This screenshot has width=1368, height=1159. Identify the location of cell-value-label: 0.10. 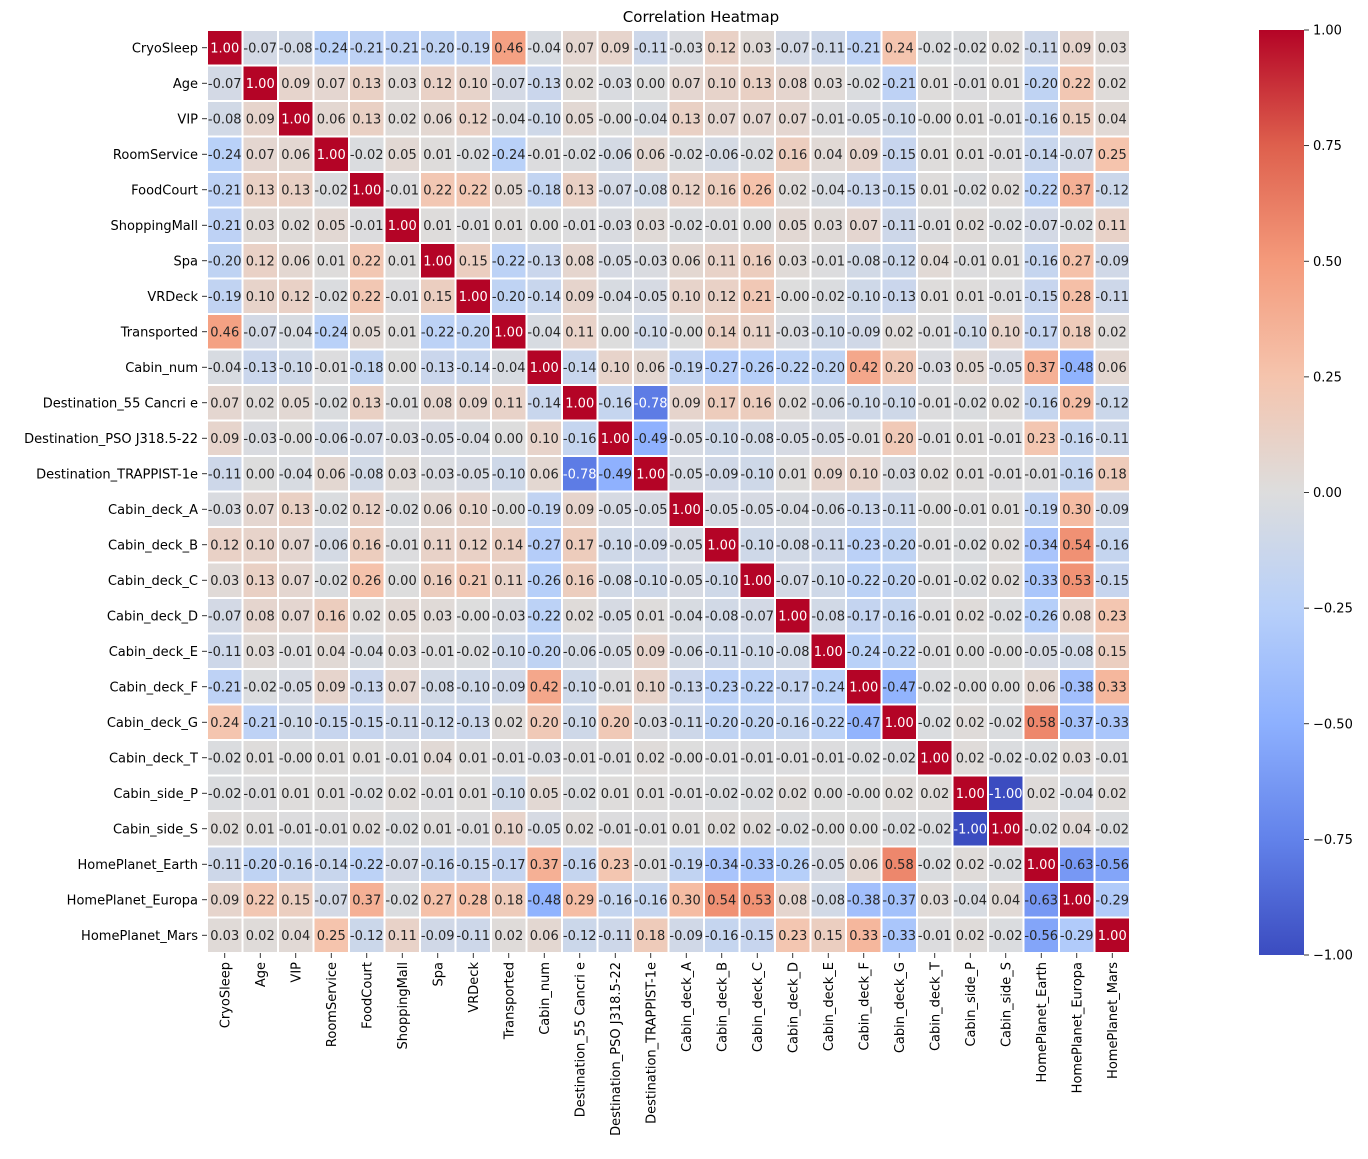
(863, 474).